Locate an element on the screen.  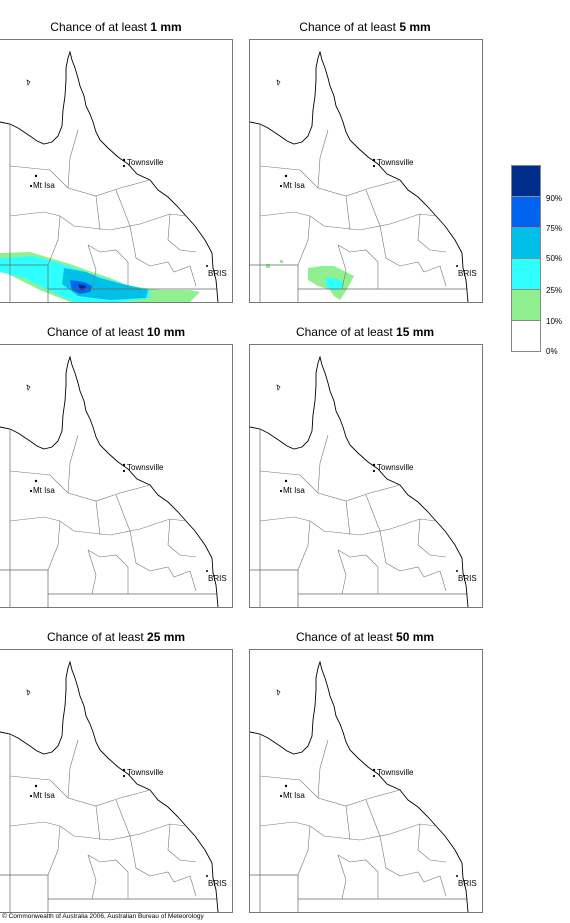
map-1mm is located at coordinates (109, 176).